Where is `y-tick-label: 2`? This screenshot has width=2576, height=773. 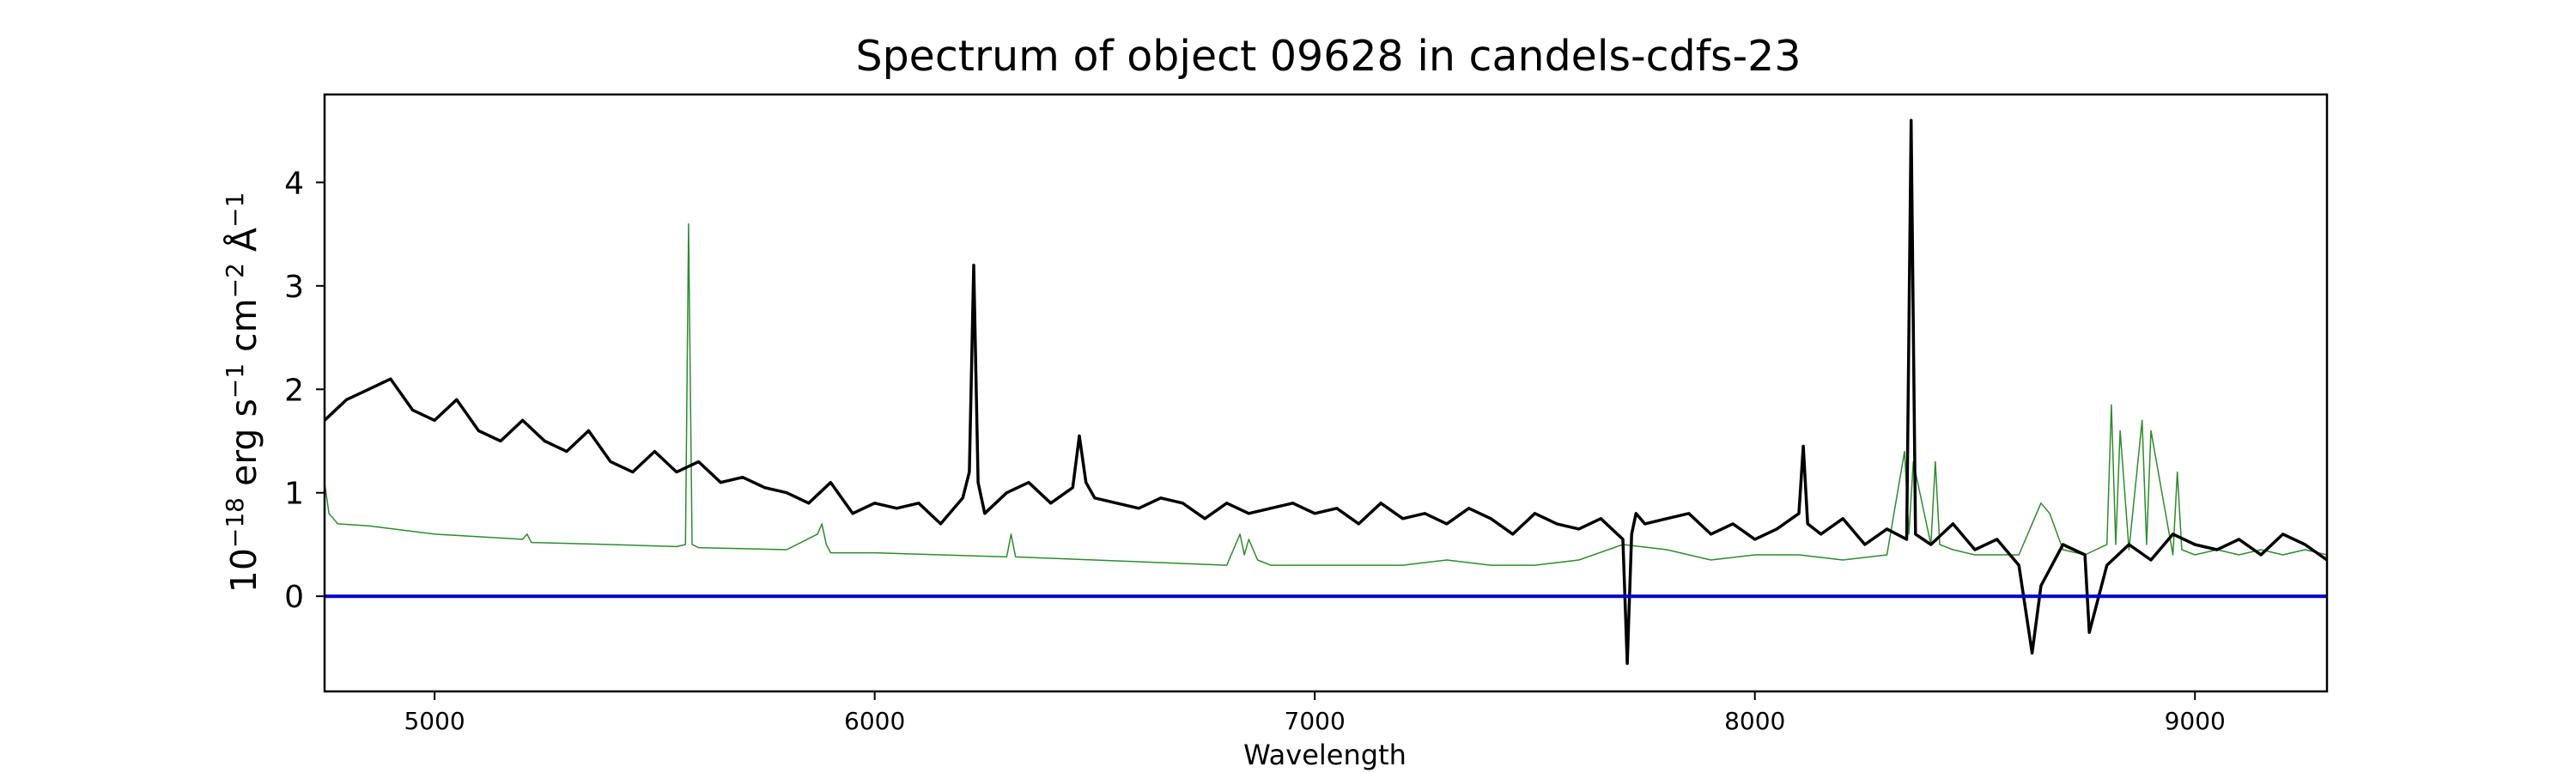 y-tick-label: 2 is located at coordinates (294, 390).